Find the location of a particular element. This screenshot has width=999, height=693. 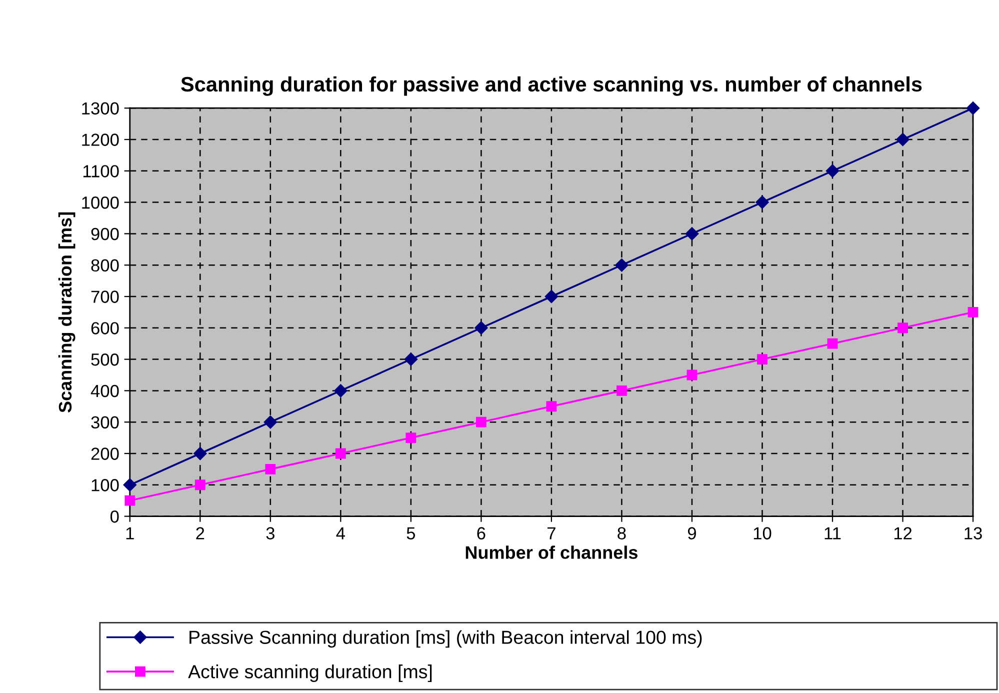

x-tick-label: 10 is located at coordinates (763, 533).